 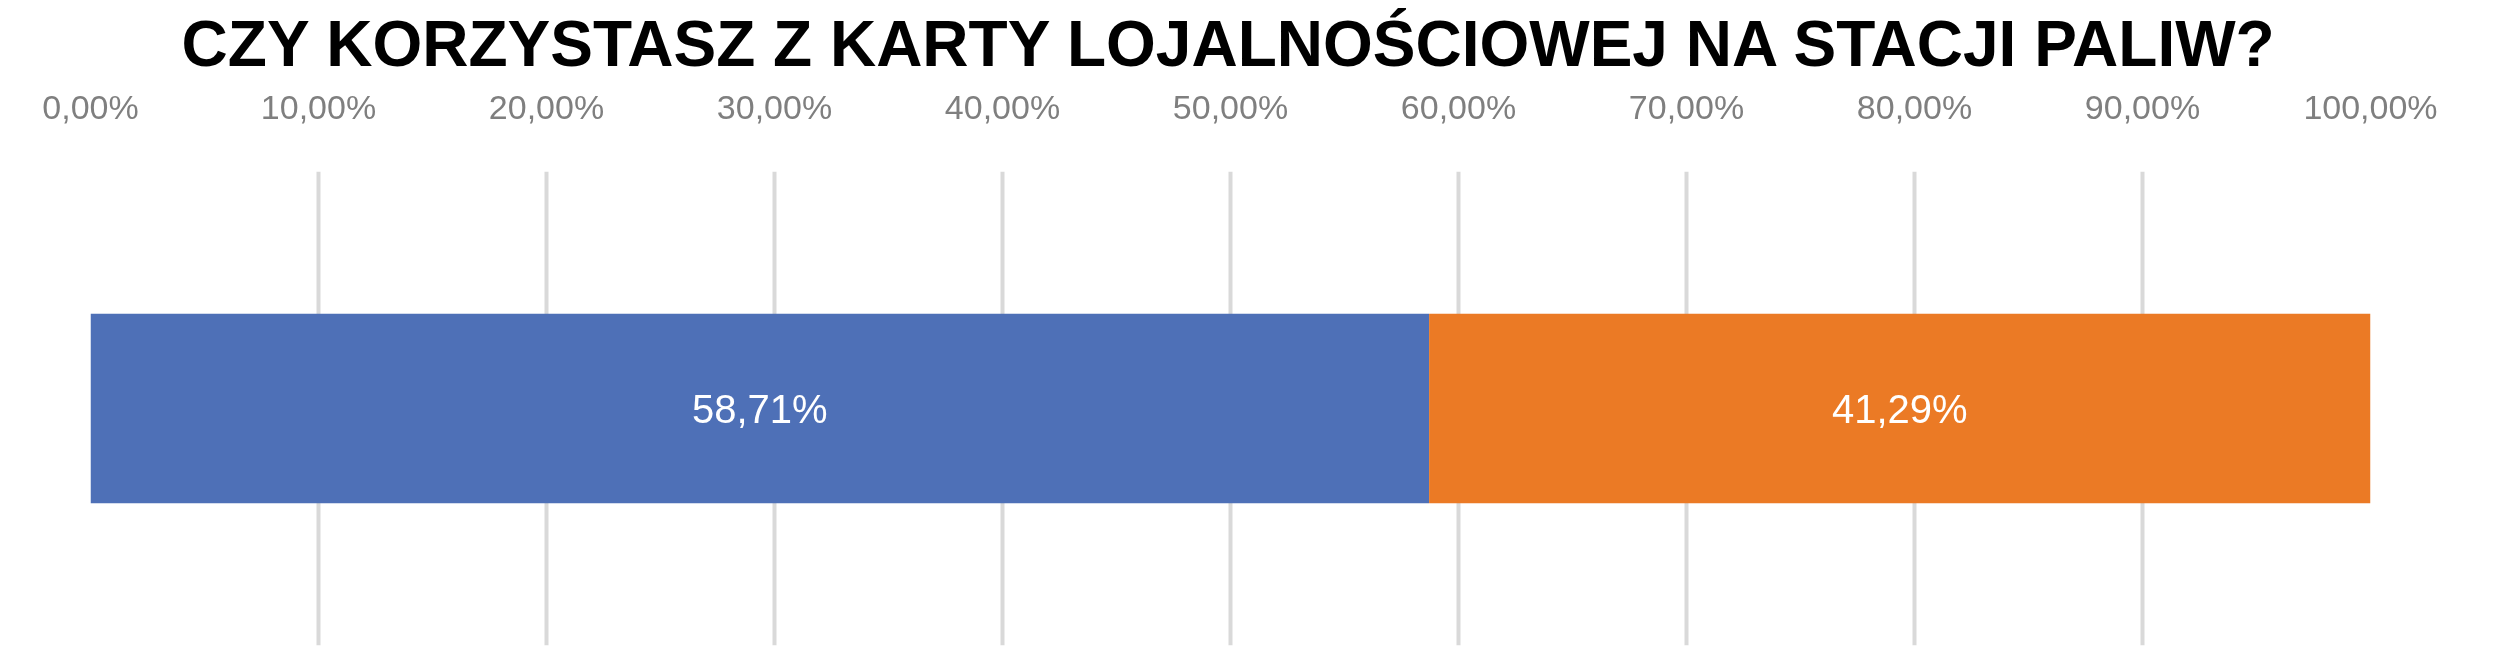 What do you see at coordinates (759, 408) in the screenshot?
I see `data-label: 58,71%` at bounding box center [759, 408].